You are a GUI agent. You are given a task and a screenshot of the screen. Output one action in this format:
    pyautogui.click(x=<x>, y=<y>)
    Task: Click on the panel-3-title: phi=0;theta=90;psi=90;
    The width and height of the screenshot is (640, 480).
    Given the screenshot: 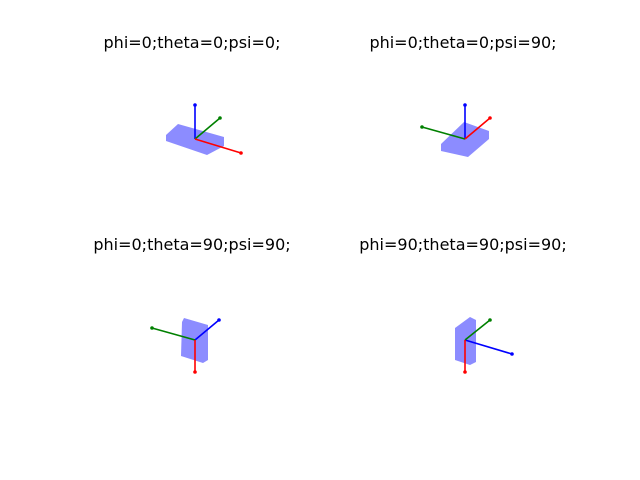 What is the action you would take?
    pyautogui.click(x=192, y=244)
    